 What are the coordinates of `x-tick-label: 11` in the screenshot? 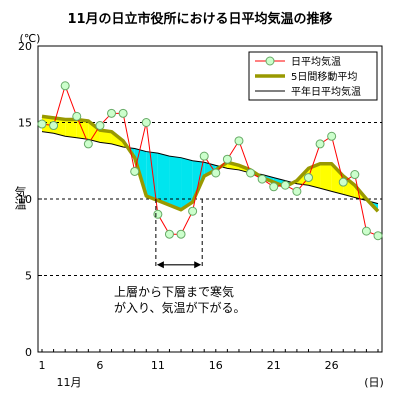 It's located at (158, 365).